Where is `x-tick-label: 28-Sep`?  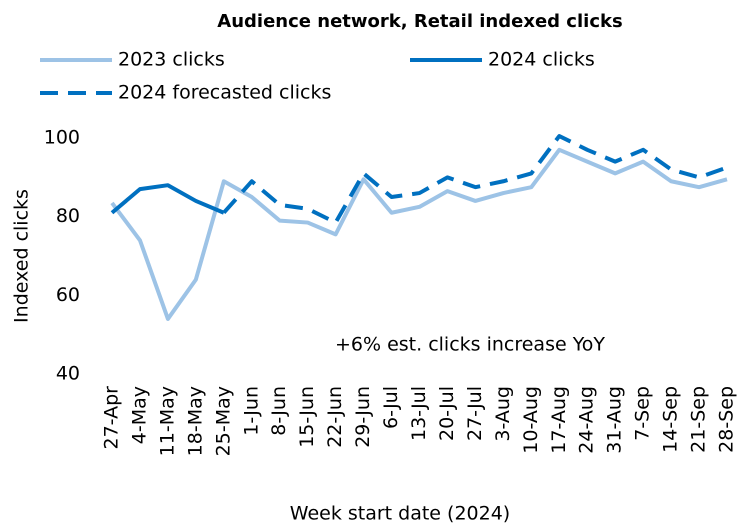
x-tick-label: 28-Sep is located at coordinates (727, 419).